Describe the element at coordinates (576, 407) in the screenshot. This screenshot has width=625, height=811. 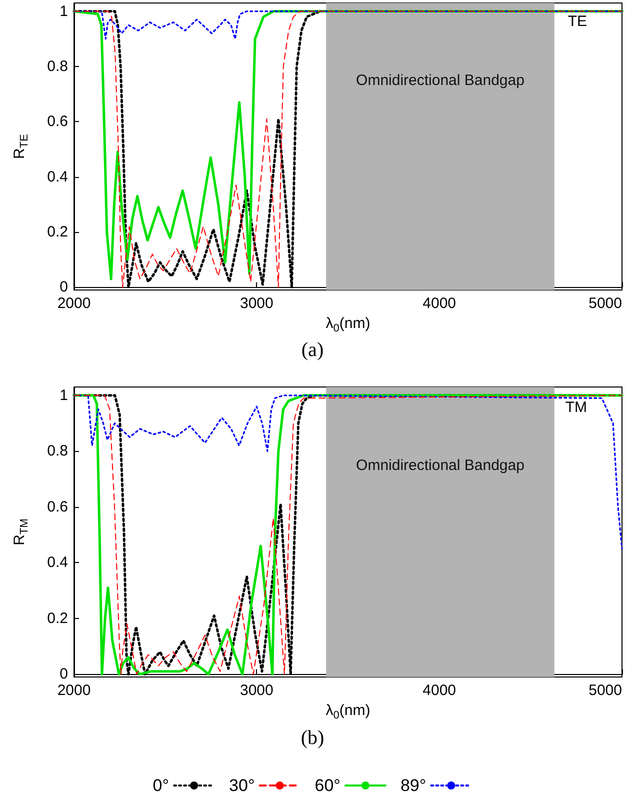
I see `annotation: TM` at that location.